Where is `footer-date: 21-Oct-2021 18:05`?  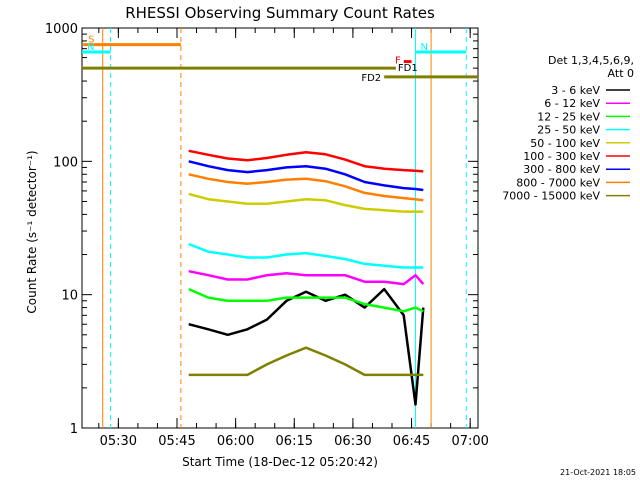 footer-date: 21-Oct-2021 18:05 is located at coordinates (598, 472).